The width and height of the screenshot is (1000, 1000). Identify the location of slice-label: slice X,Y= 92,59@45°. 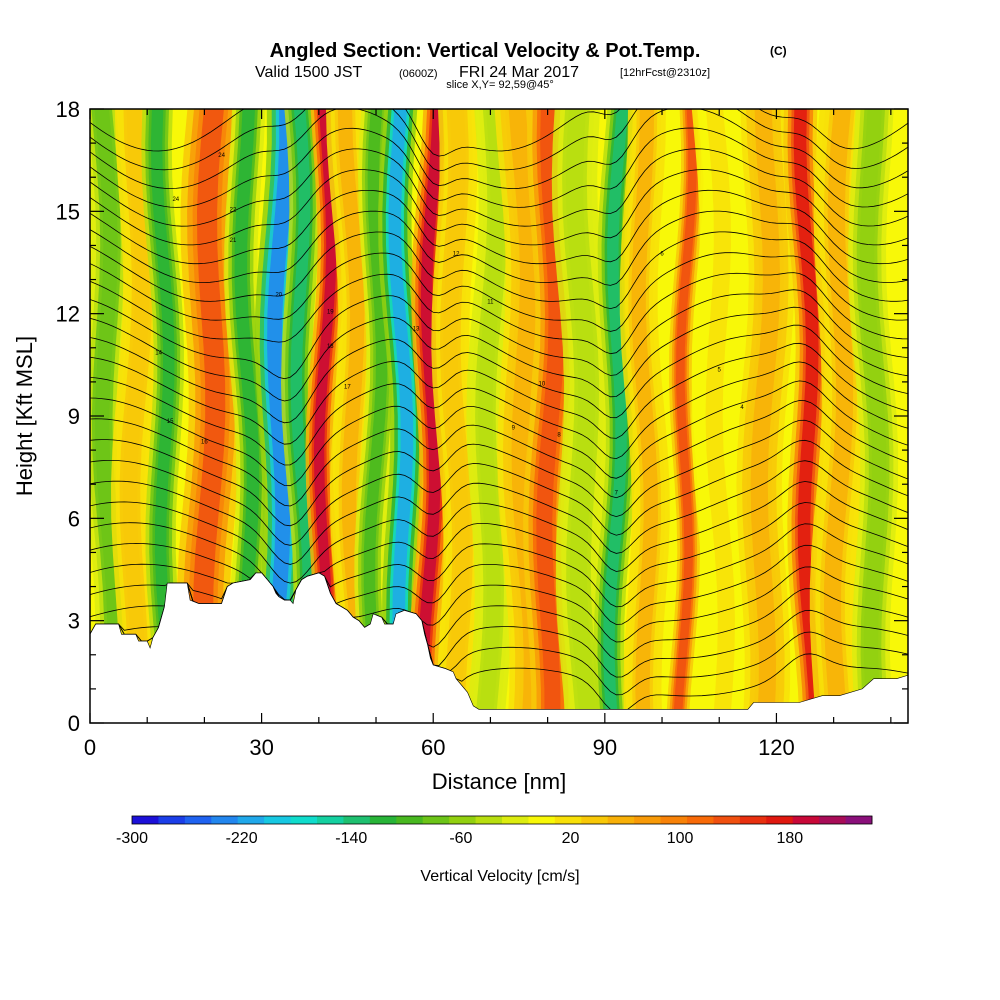
(500, 85).